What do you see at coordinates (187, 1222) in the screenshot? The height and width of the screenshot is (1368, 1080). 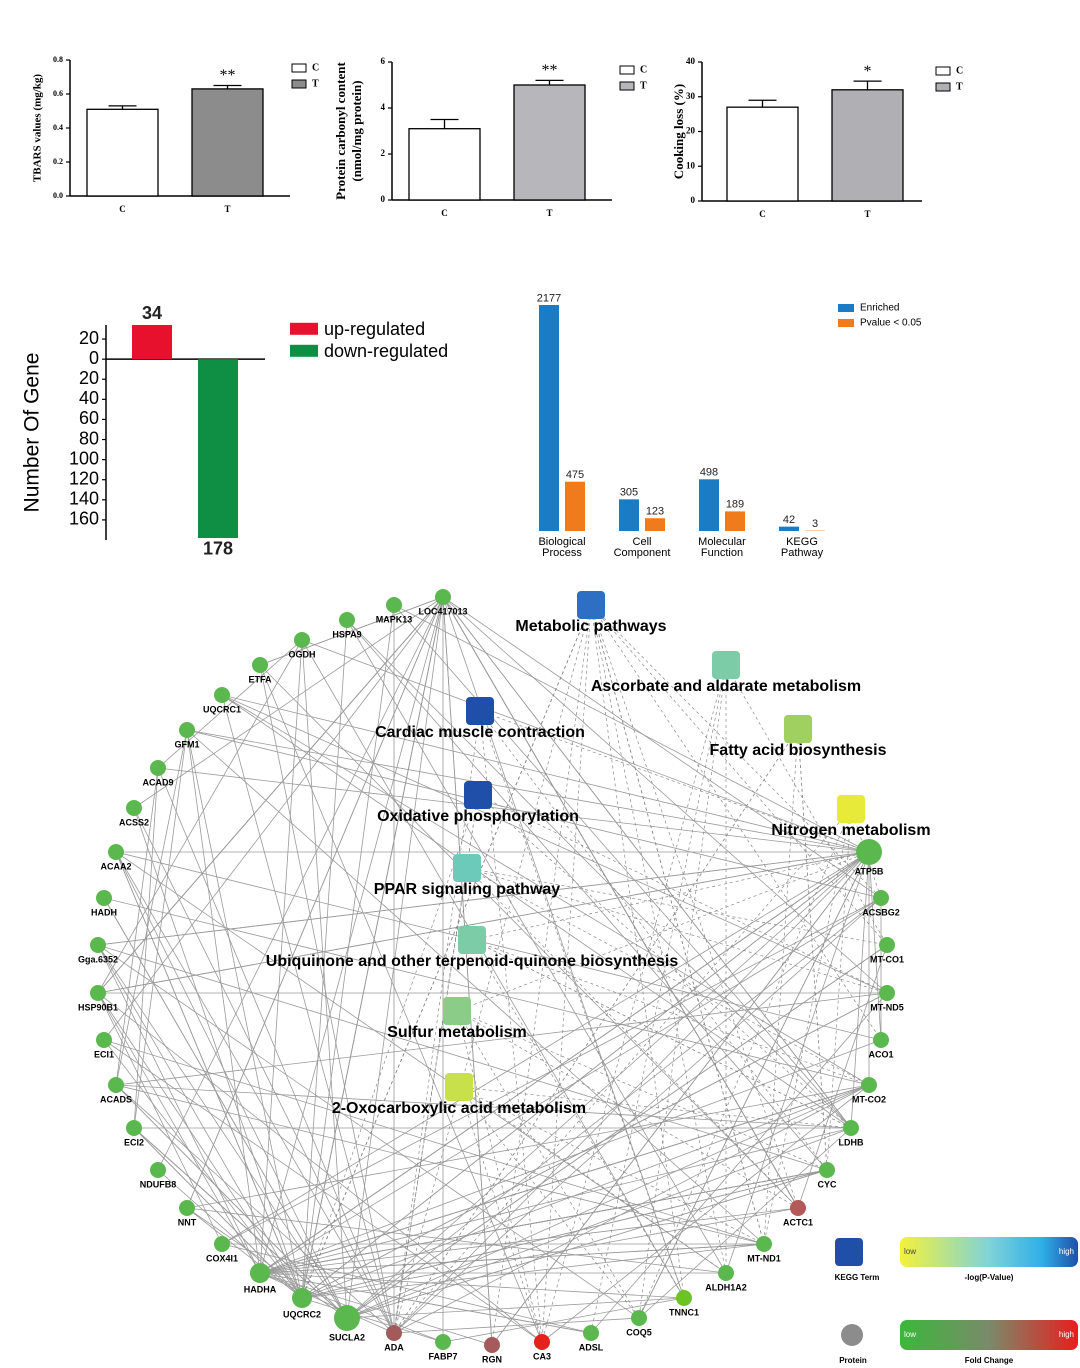 I see `protein-label: NNT` at bounding box center [187, 1222].